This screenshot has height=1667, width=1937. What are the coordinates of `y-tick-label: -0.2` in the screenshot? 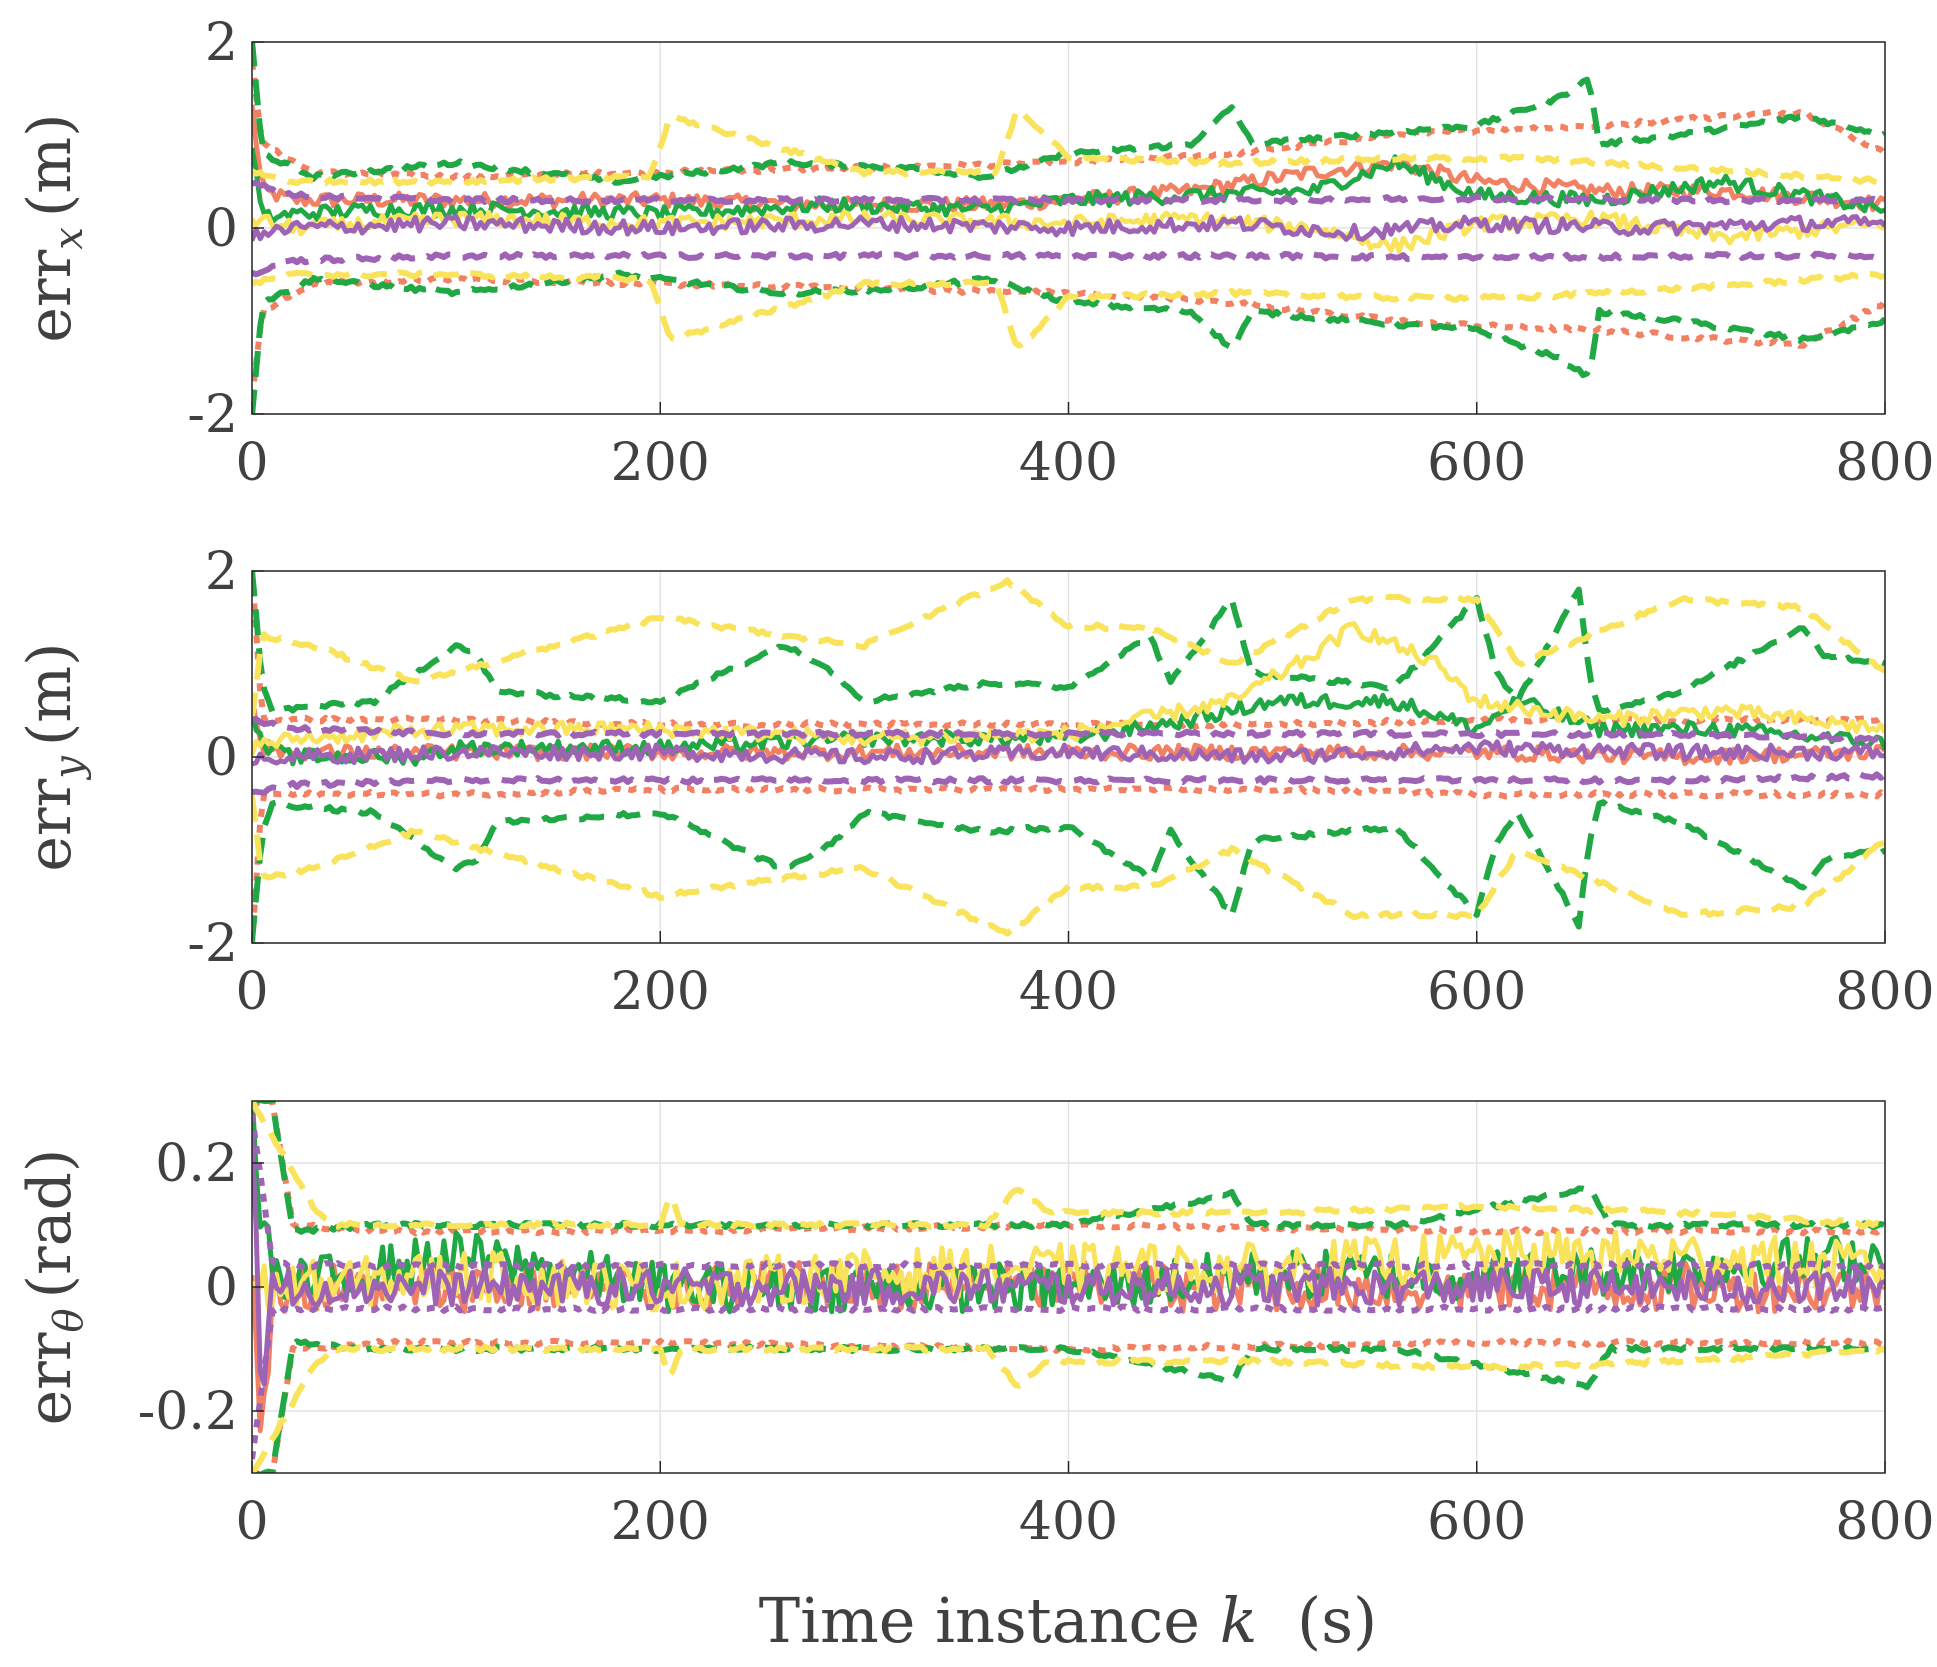 It's located at (188, 1412).